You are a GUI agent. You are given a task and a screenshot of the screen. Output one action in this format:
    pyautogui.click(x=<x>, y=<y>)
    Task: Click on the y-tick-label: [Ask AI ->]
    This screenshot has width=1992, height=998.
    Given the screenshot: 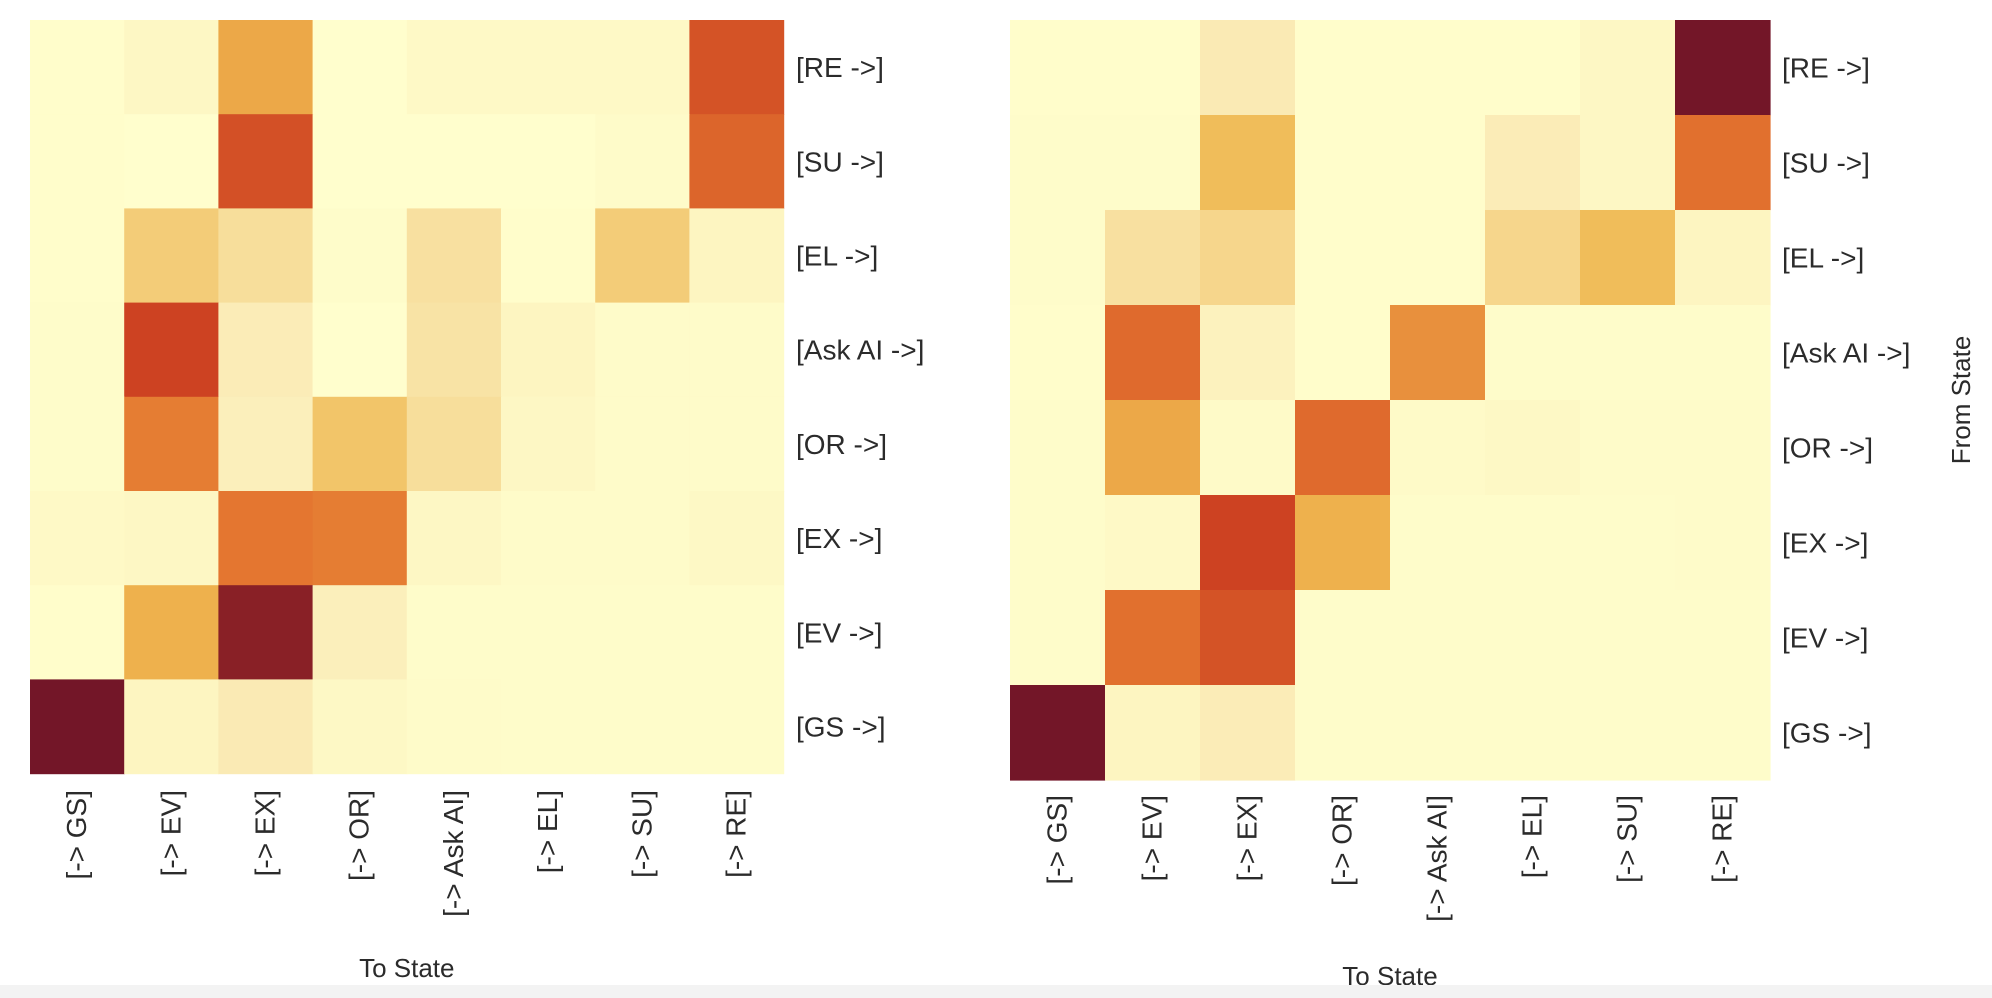 What is the action you would take?
    pyautogui.click(x=1846, y=353)
    